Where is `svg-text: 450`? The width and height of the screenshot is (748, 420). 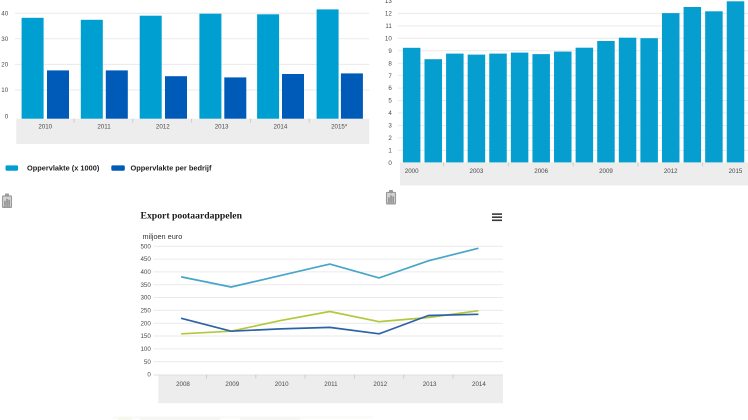
svg-text: 450 is located at coordinates (145, 259).